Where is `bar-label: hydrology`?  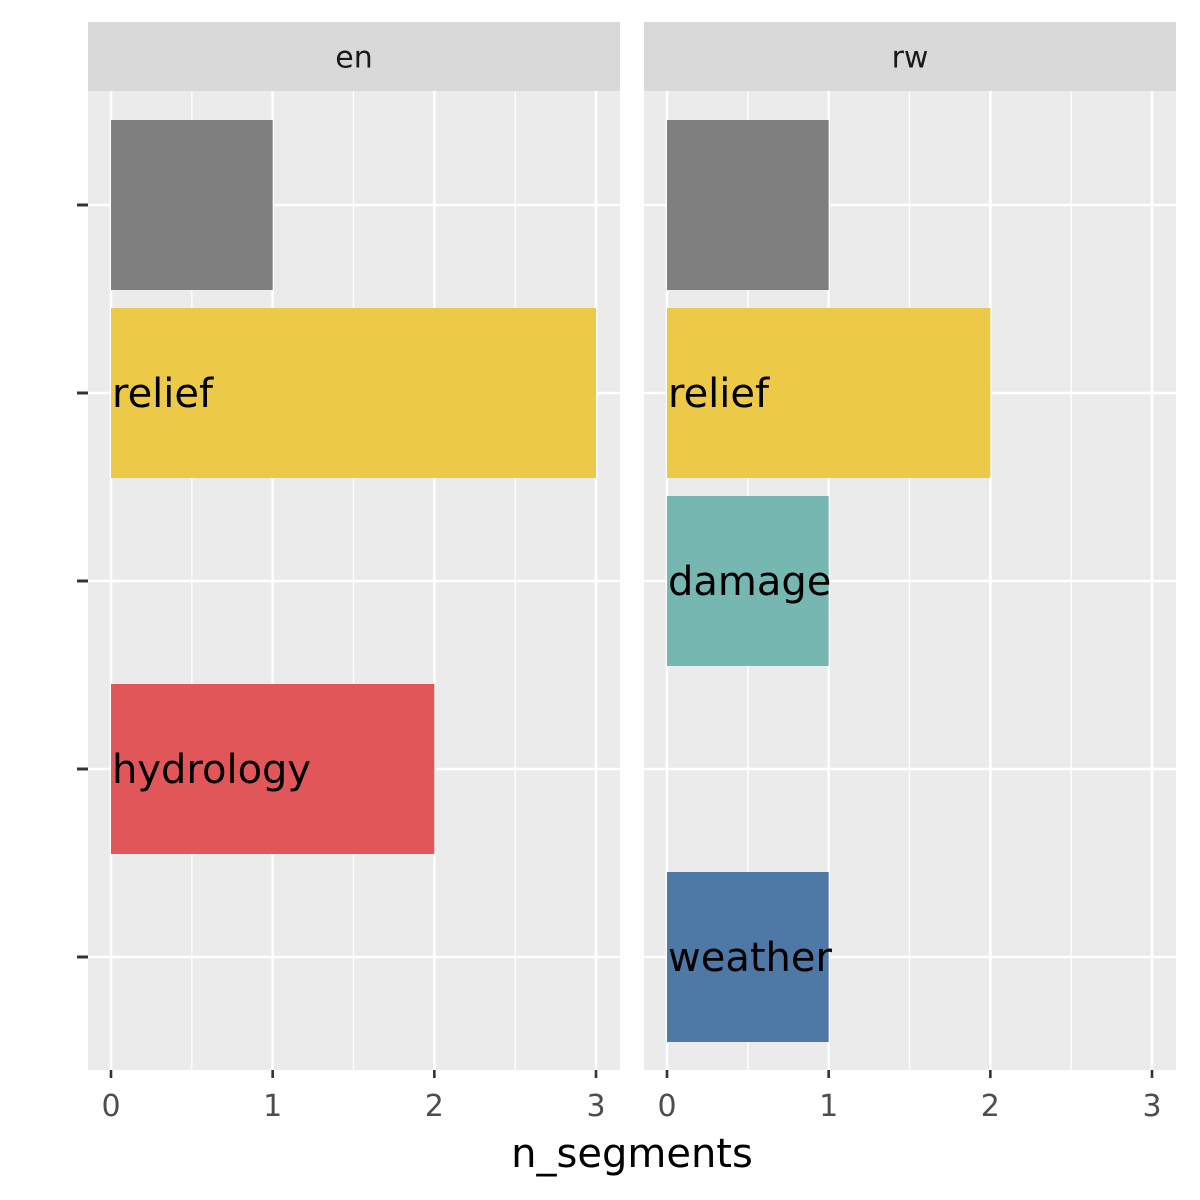 bar-label: hydrology is located at coordinates (211, 770).